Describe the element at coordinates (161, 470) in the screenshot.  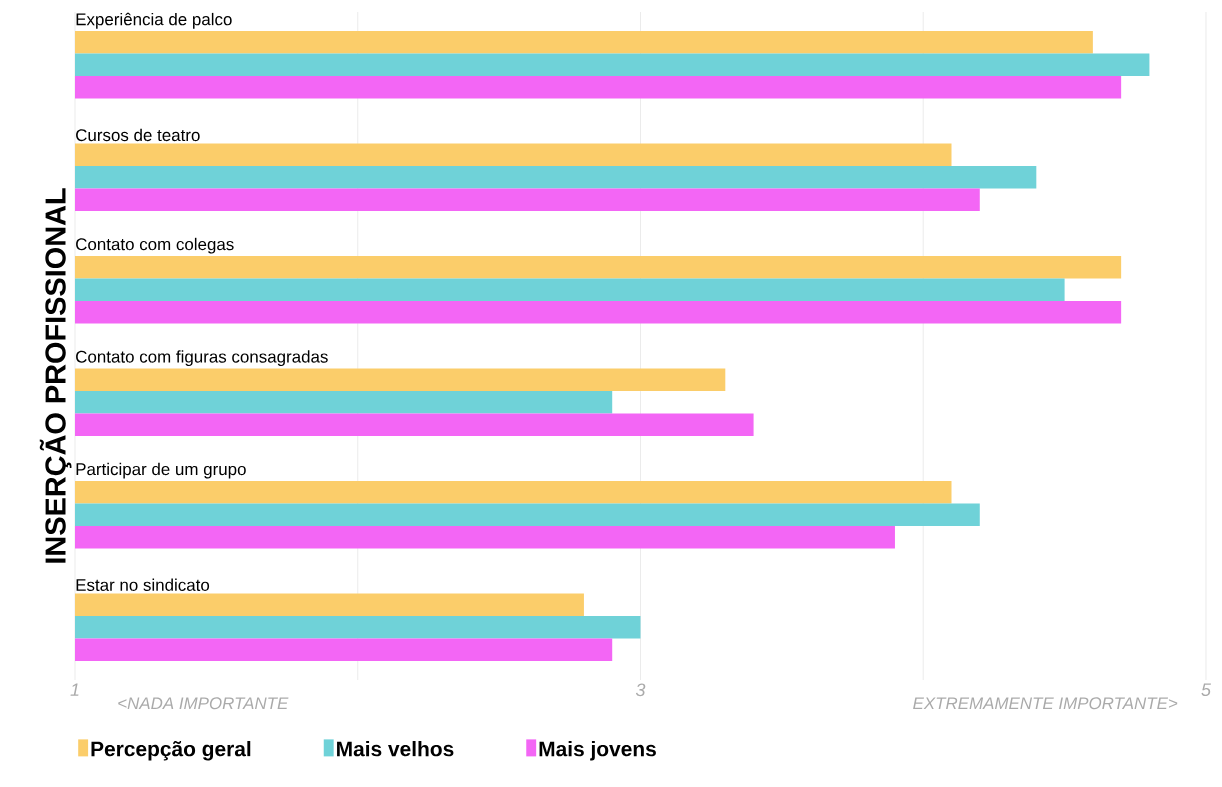
I see `y-tick-label: Participar de um grupo` at that location.